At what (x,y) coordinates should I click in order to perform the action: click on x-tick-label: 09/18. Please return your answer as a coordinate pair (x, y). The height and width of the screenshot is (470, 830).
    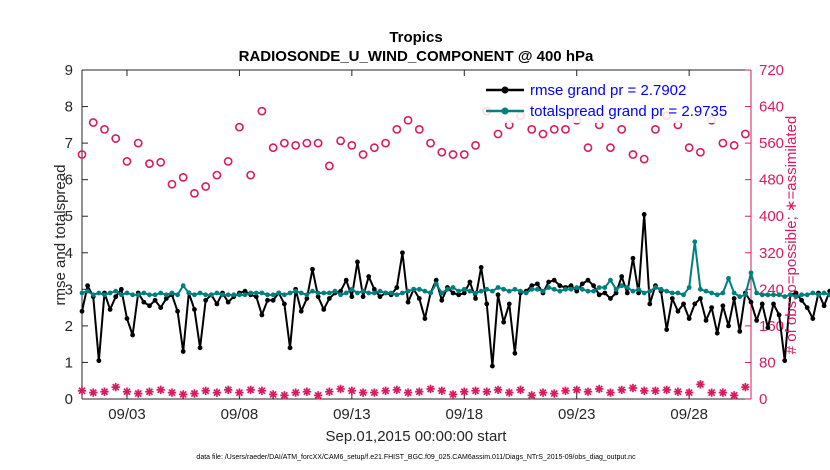
    Looking at the image, I should click on (465, 414).